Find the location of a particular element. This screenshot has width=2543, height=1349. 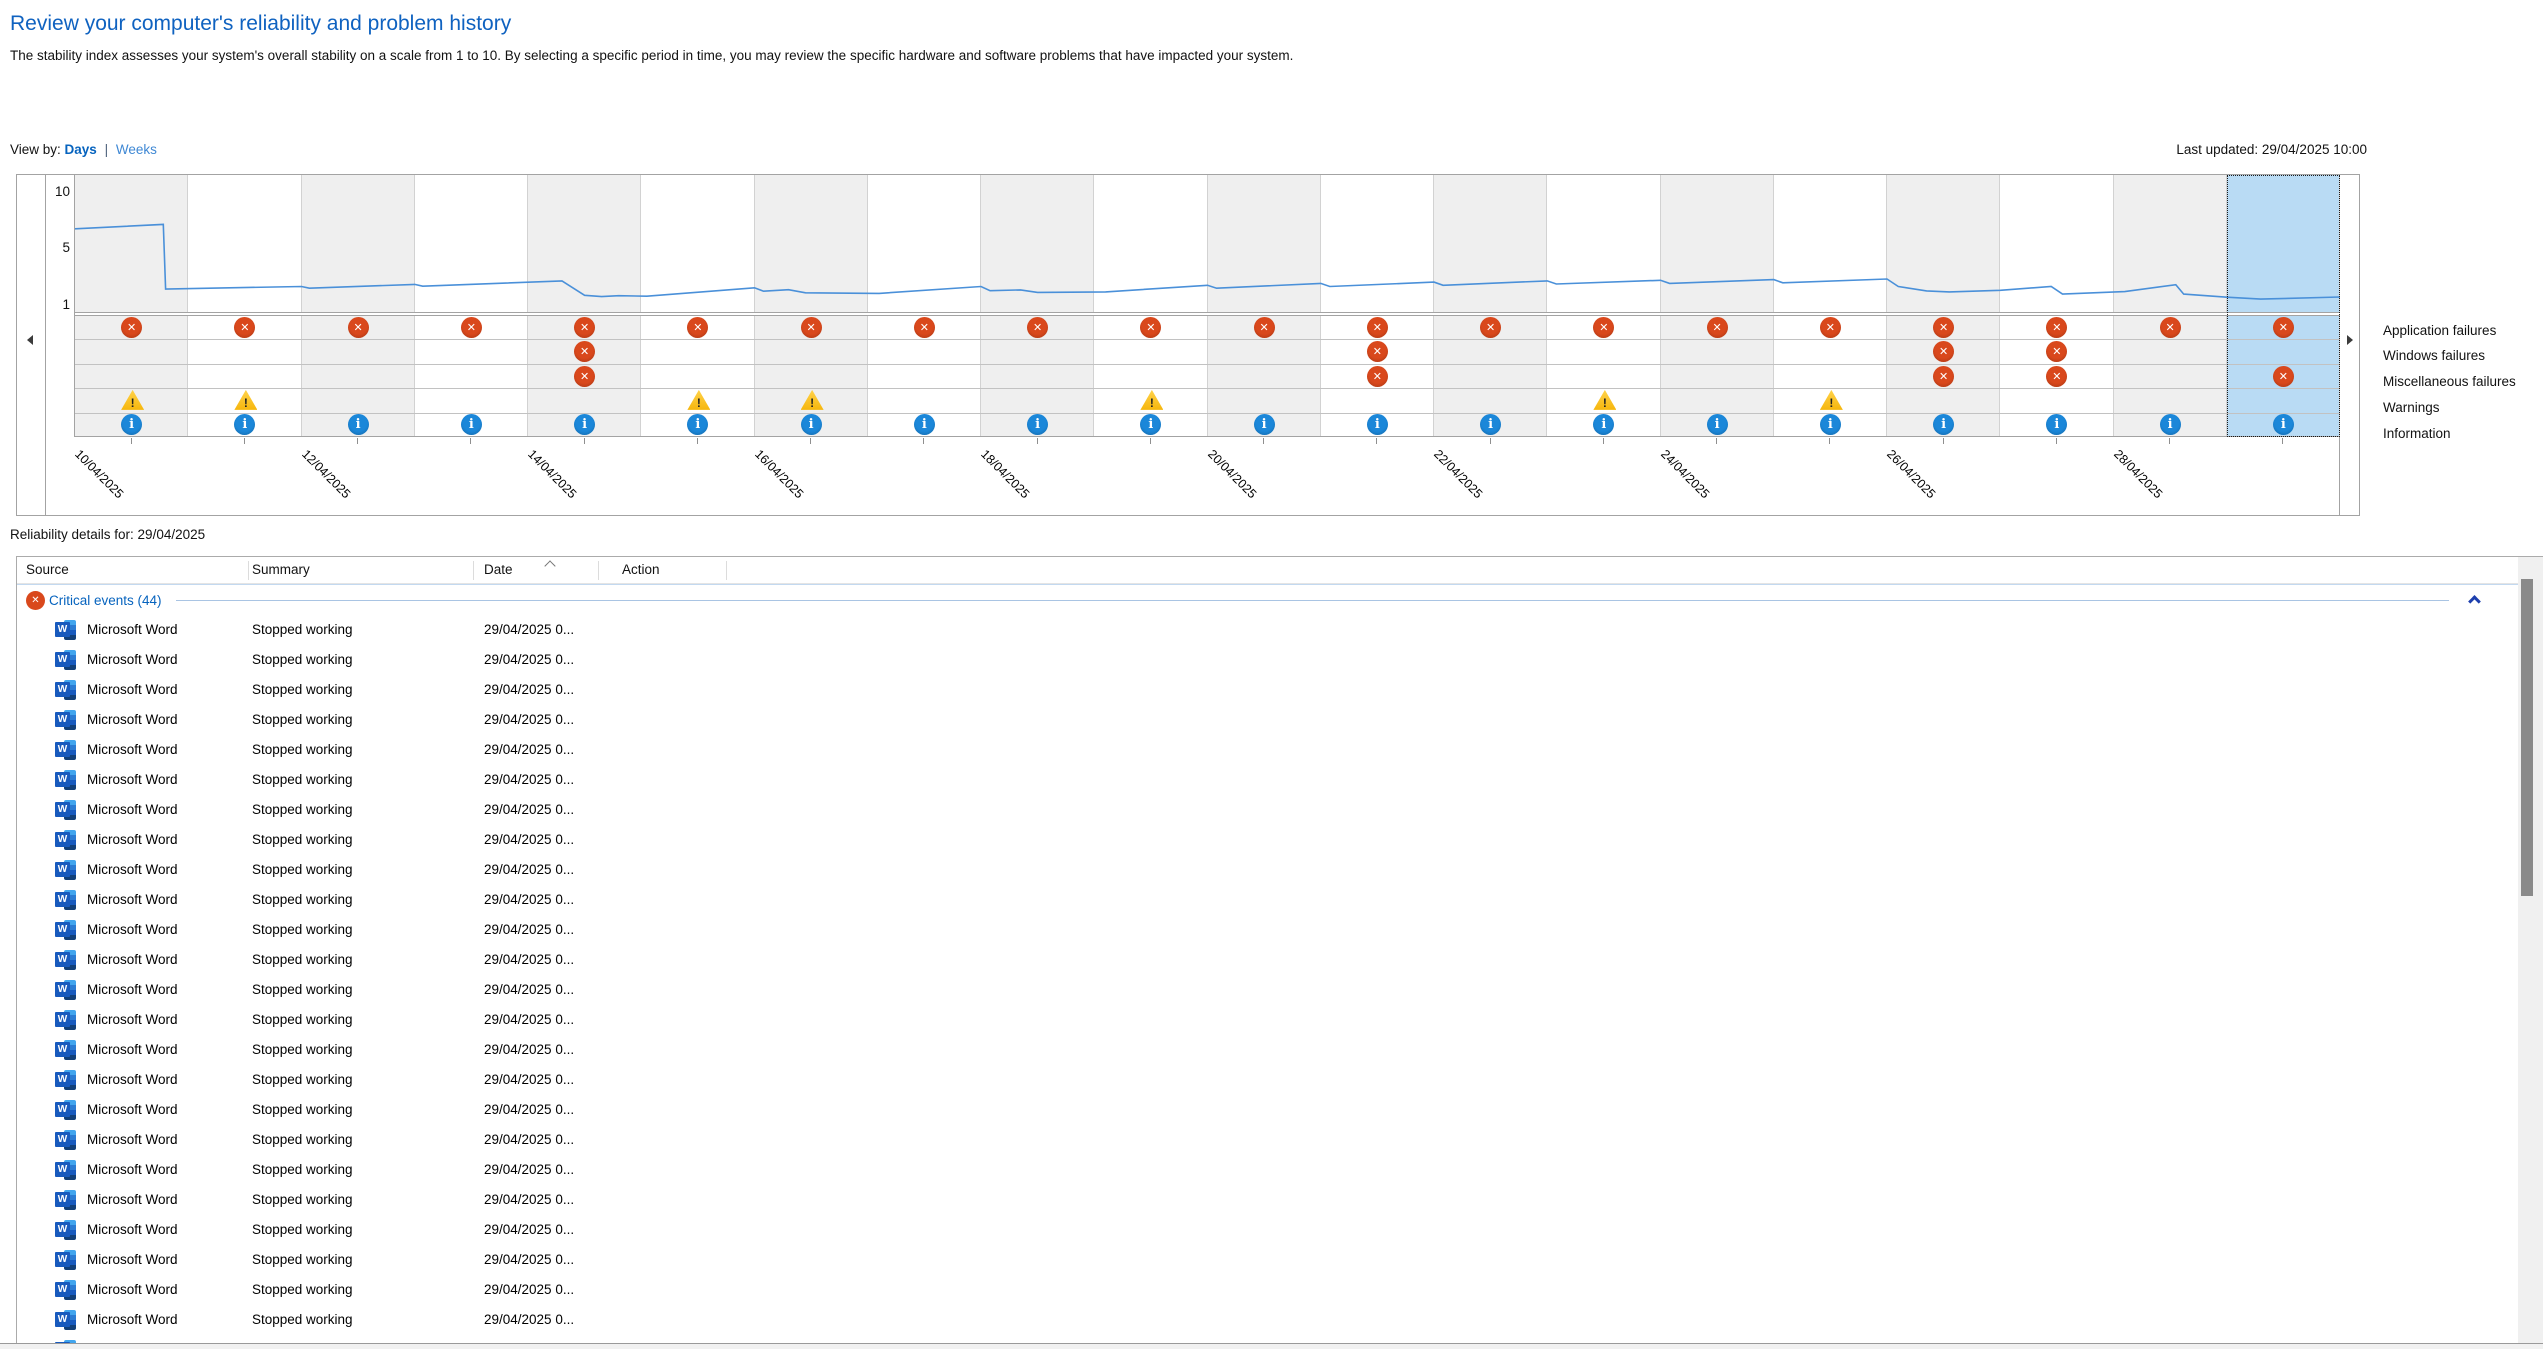

day-column-14-04-2025 is located at coordinates (585, 306).